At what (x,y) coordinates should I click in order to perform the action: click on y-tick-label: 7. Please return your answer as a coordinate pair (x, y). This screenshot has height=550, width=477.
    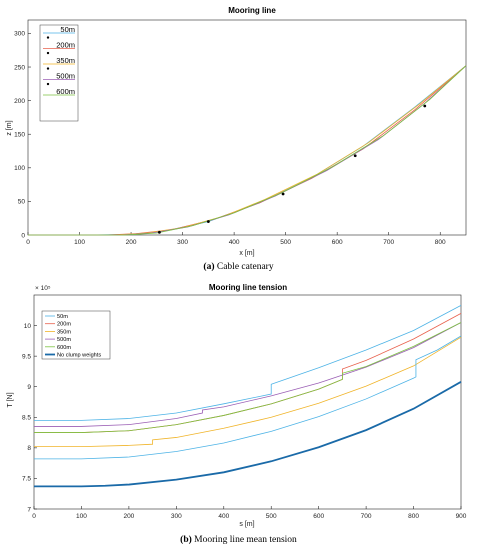
    Looking at the image, I should click on (29, 509).